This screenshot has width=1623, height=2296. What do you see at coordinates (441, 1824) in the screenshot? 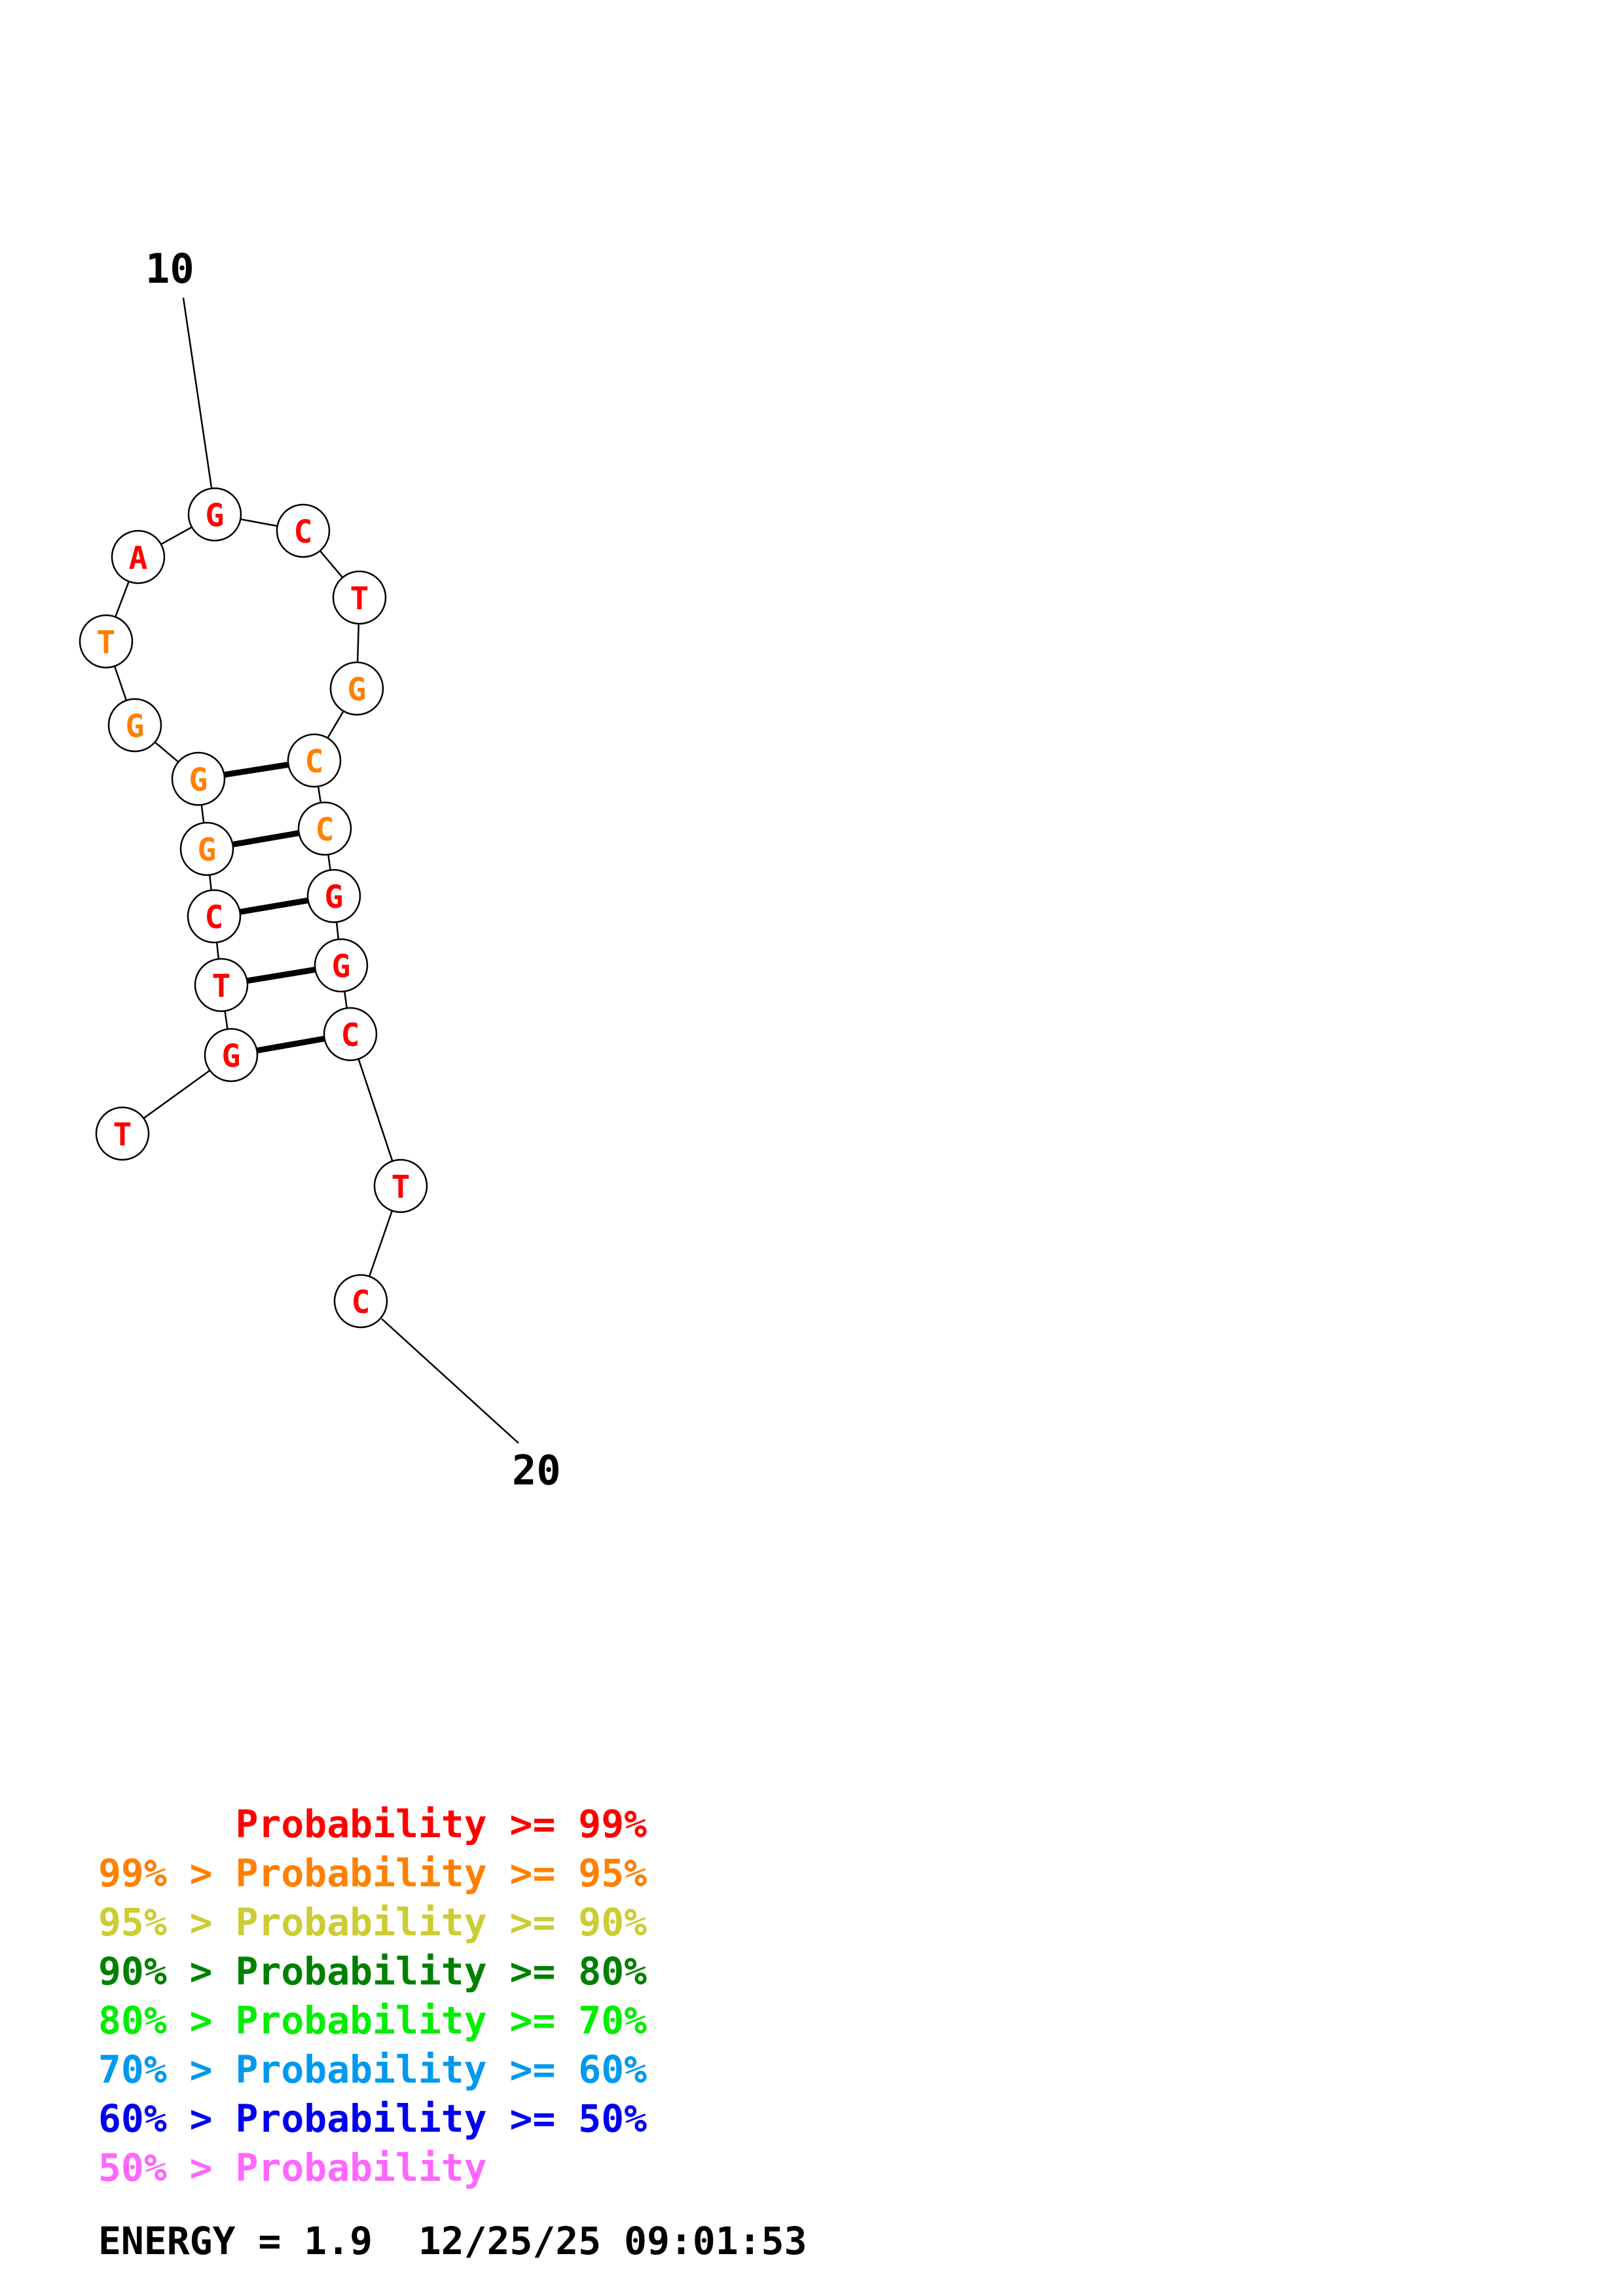
I see `legend-text: Probability >= 99%` at bounding box center [441, 1824].